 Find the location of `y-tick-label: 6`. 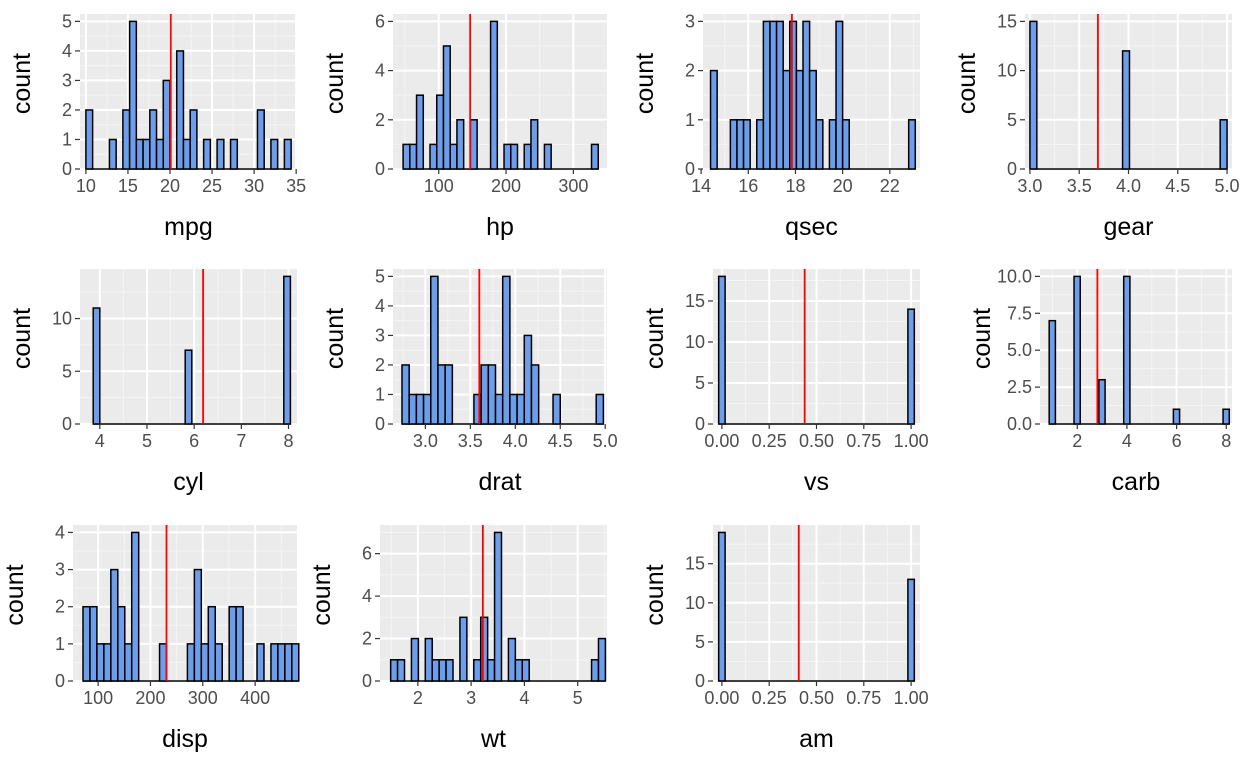

y-tick-label: 6 is located at coordinates (380, 21).